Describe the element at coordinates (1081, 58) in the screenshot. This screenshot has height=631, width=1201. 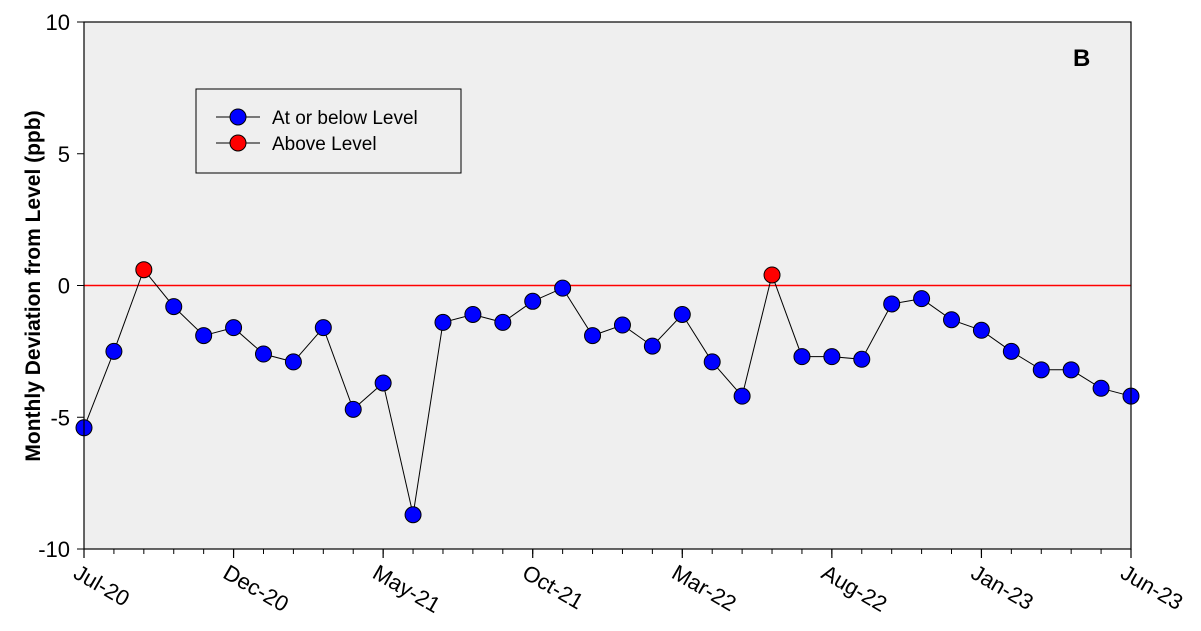
I see `panel-label: B` at that location.